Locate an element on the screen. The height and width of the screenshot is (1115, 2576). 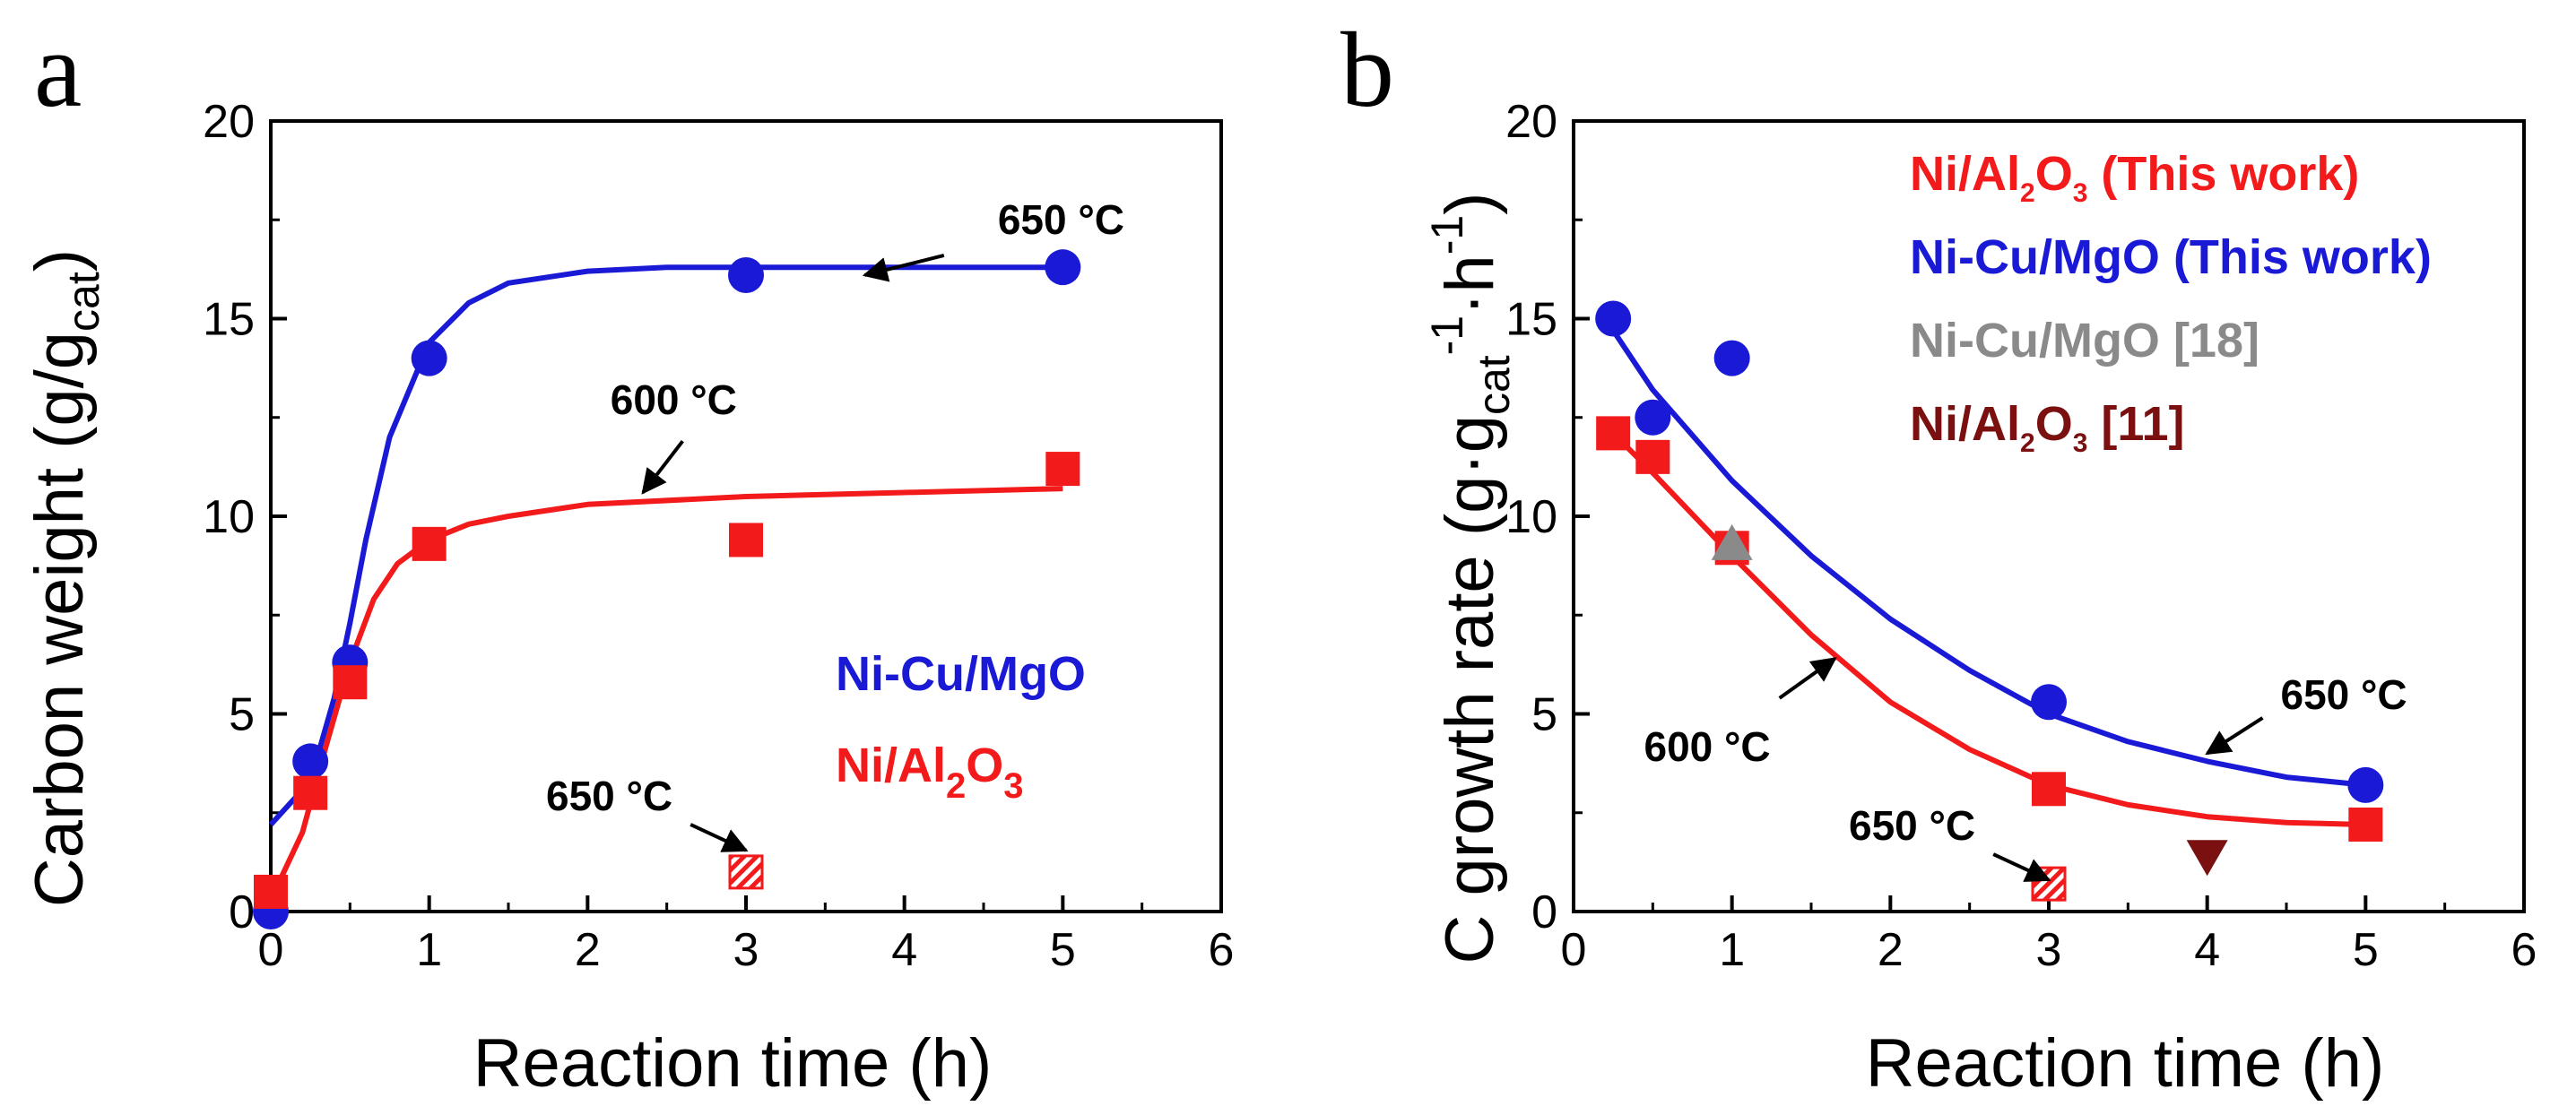
legend-text: Ni-Cu/MgO [18] is located at coordinates (2084, 340).